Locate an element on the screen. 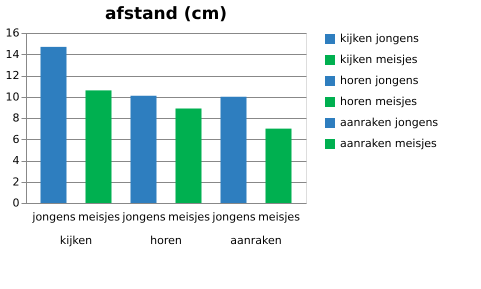 This screenshot has height=289, width=481. legend-label: horen meisjes is located at coordinates (379, 101).